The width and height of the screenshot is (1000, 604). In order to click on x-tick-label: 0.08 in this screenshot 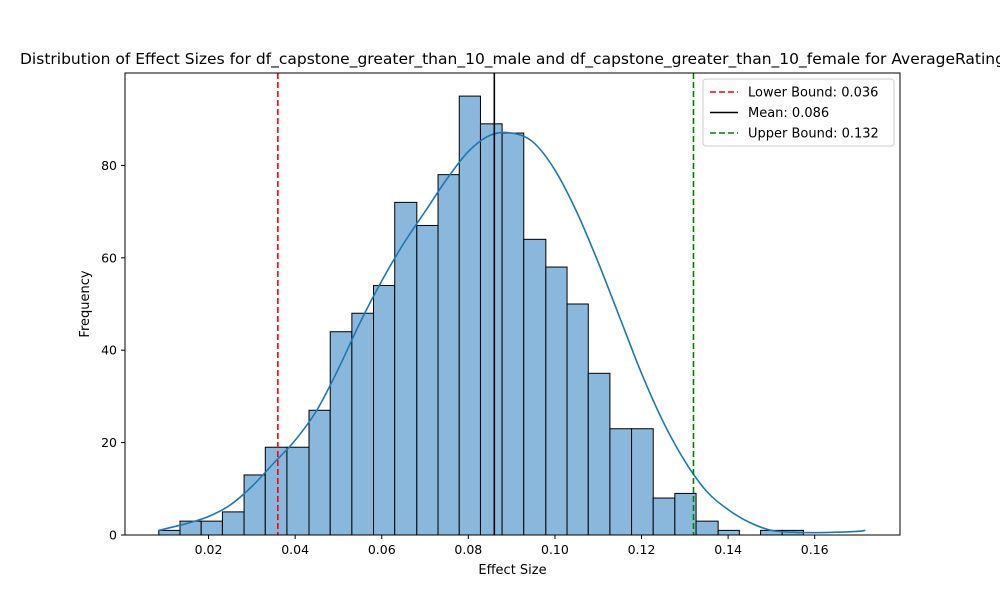, I will do `click(468, 549)`.